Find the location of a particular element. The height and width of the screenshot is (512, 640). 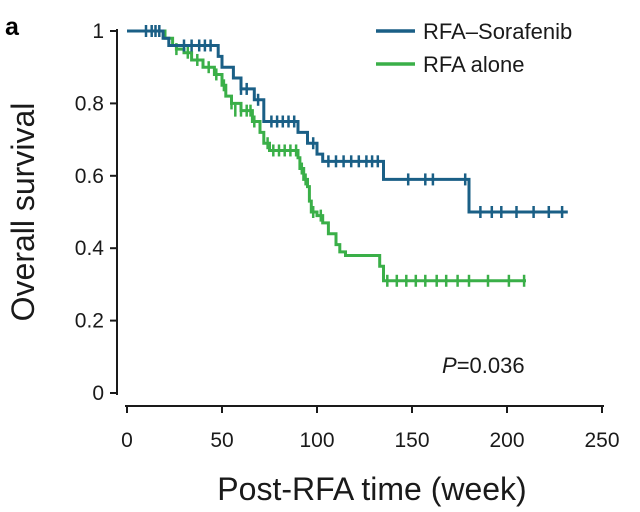

x-tick-label: 50 is located at coordinates (221, 440).